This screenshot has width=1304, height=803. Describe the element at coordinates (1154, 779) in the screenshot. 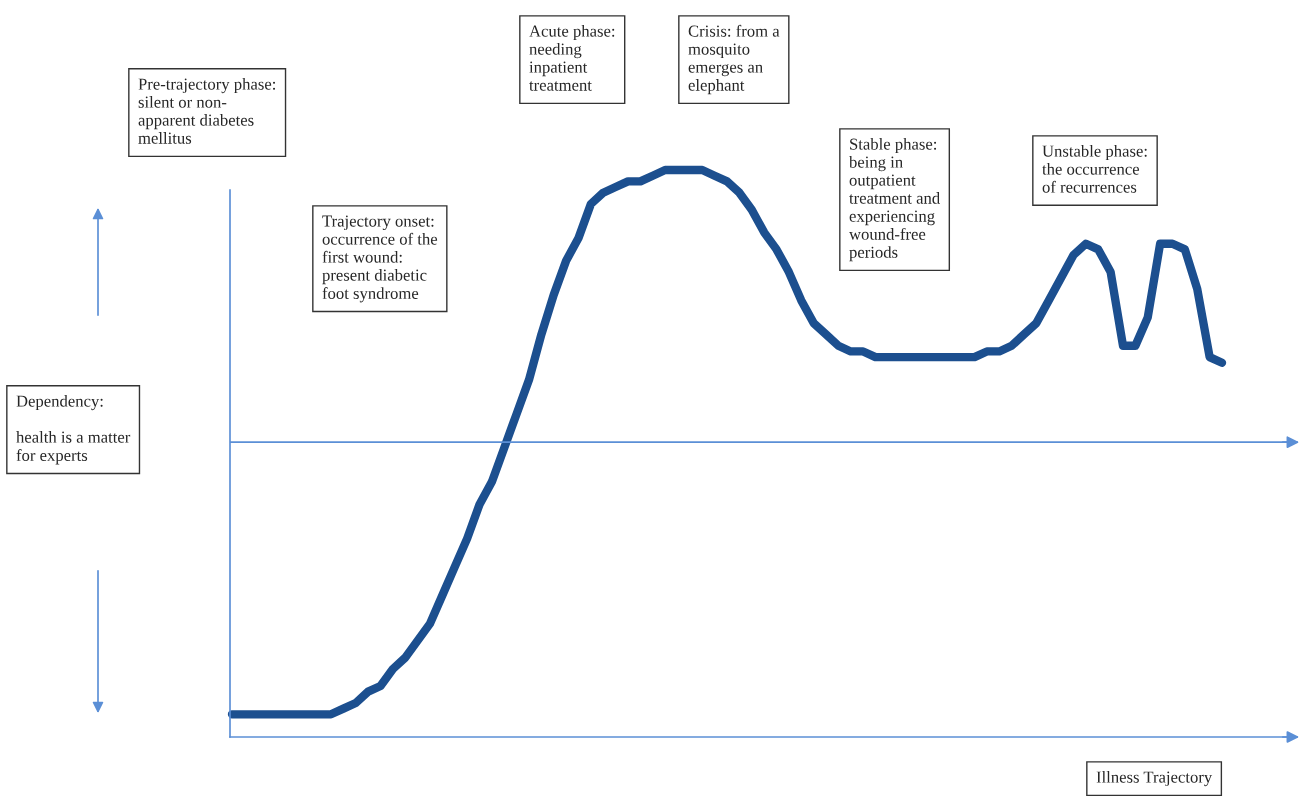

I see `x-axis-title: Illness Trajectory` at that location.